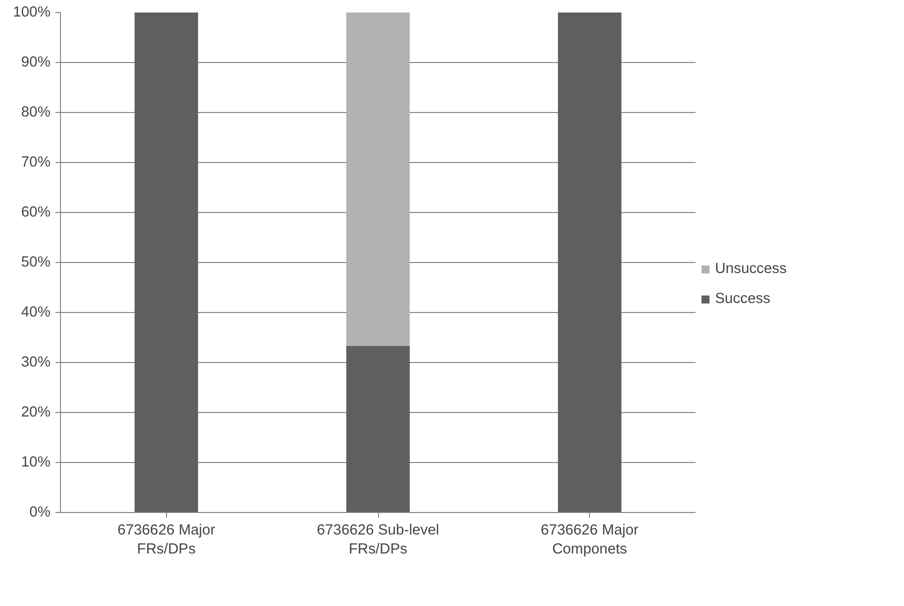 The image size is (904, 606). I want to click on y-tick-label: 100%, so click(32, 12).